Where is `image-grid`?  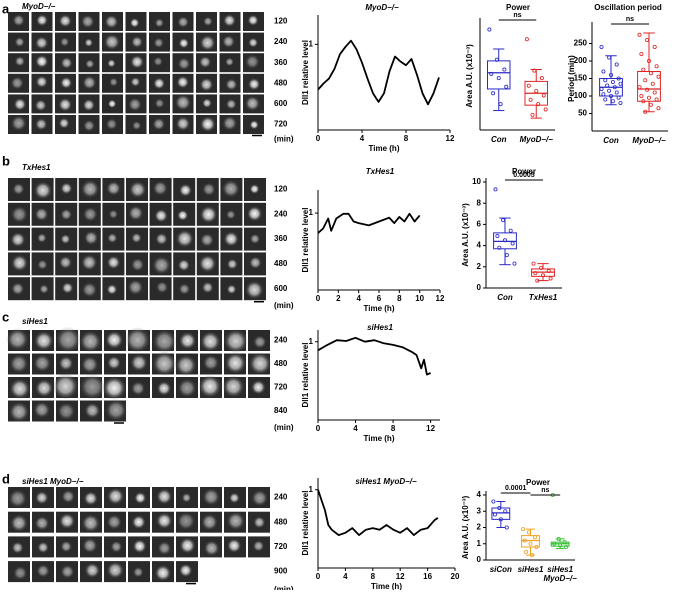
image-grid is located at coordinates (139, 535).